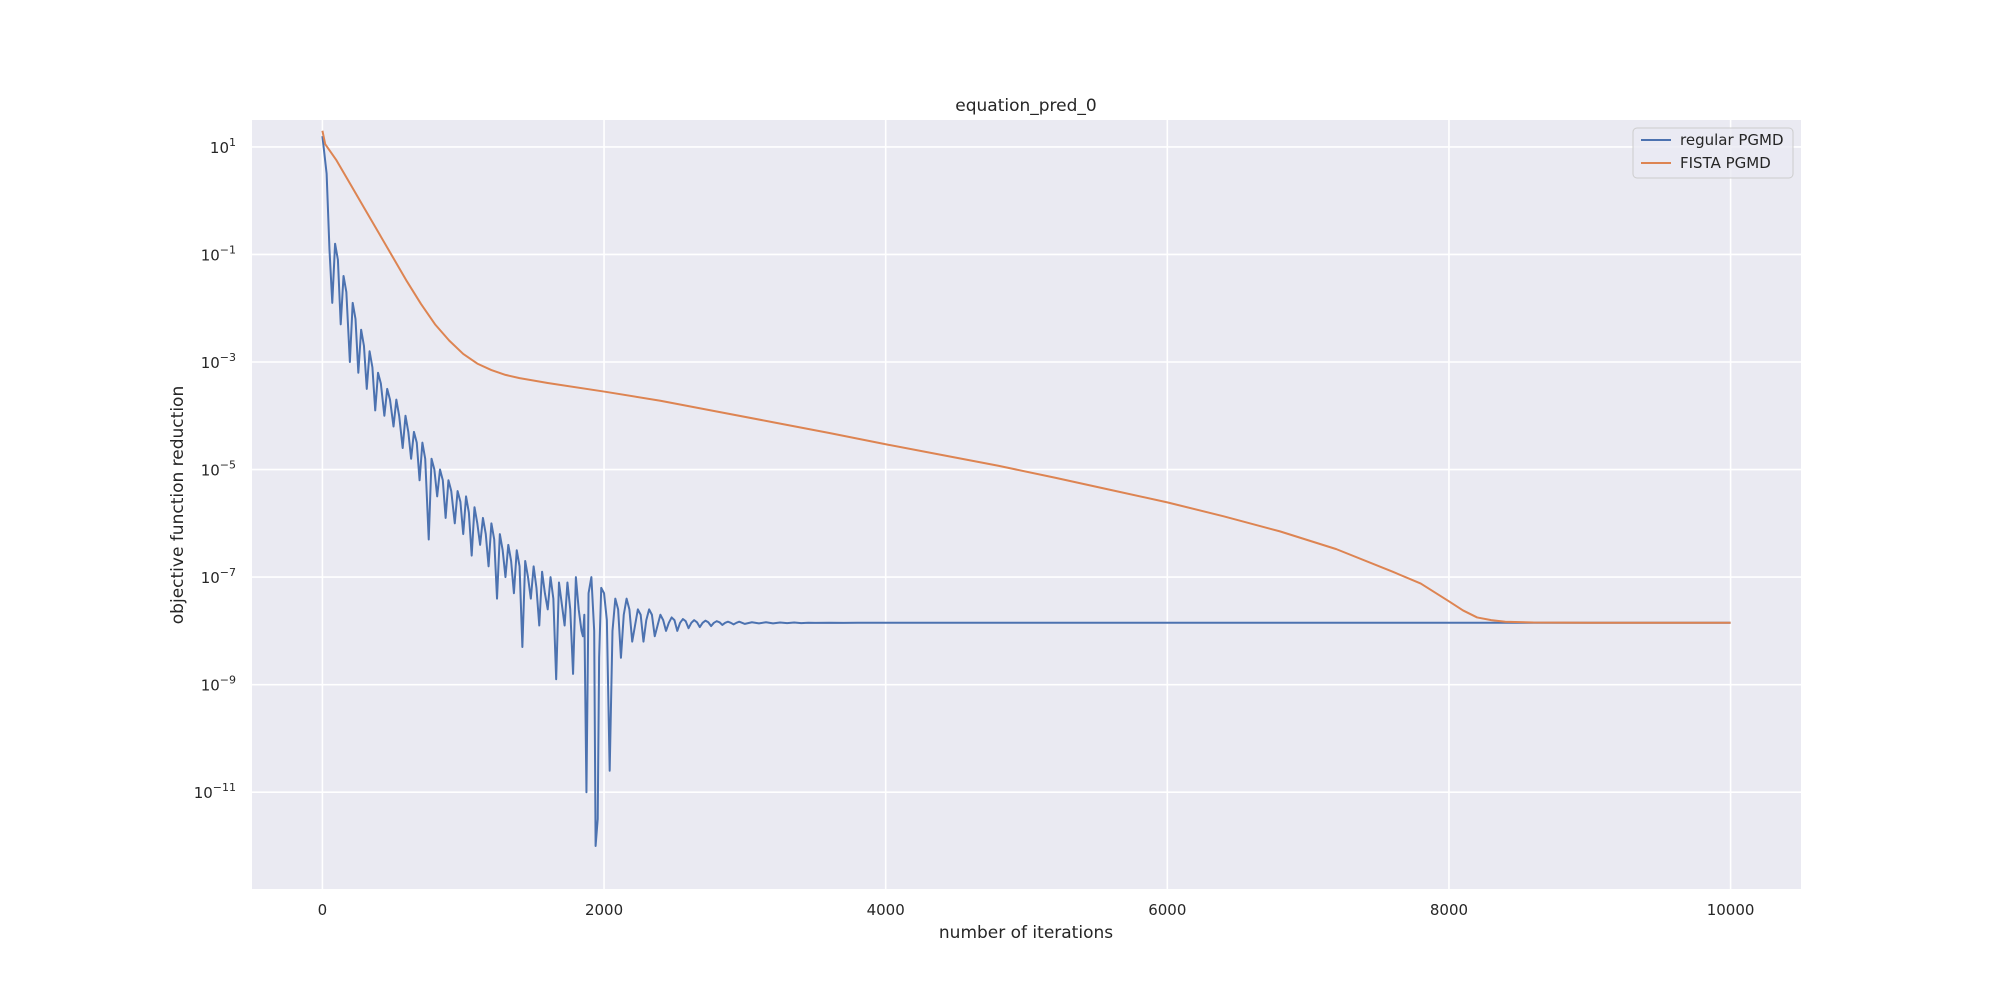 The width and height of the screenshot is (2000, 1000). Describe the element at coordinates (1167, 910) in the screenshot. I see `x-tick-label: 6000` at that location.